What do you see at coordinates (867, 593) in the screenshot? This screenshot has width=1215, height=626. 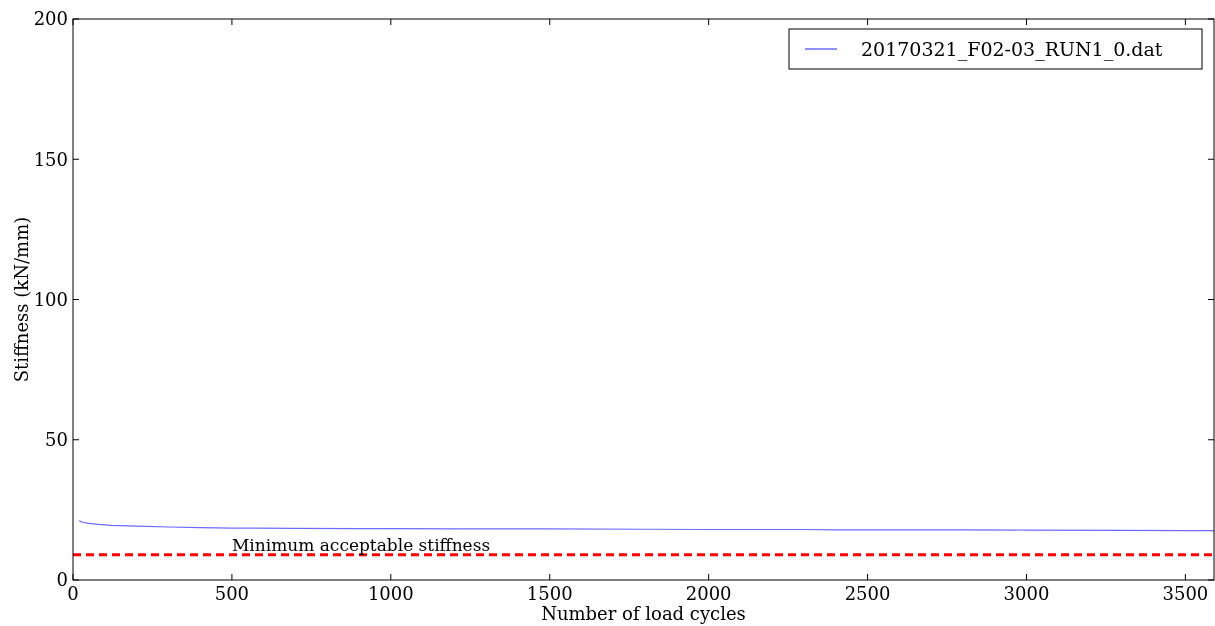 I see `x-tick-label: 2500` at bounding box center [867, 593].